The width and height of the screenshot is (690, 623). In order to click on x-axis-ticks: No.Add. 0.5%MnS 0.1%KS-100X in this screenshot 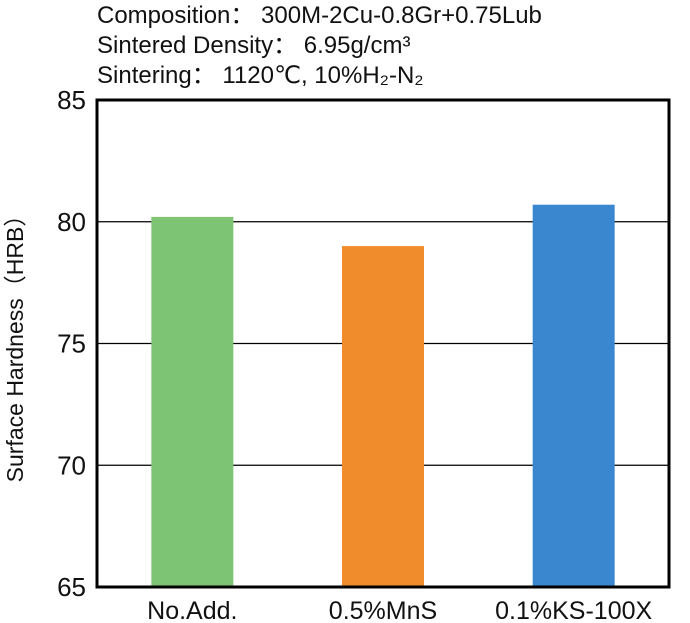, I will do `click(399, 610)`.